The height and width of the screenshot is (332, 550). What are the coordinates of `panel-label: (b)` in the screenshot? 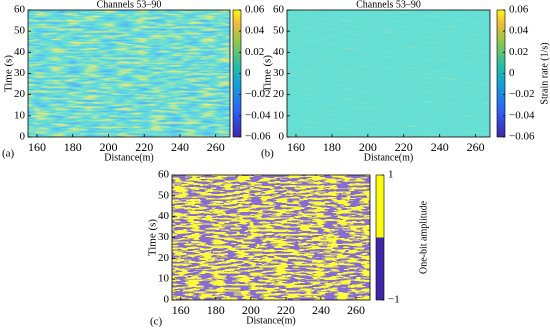 It's located at (267, 154).